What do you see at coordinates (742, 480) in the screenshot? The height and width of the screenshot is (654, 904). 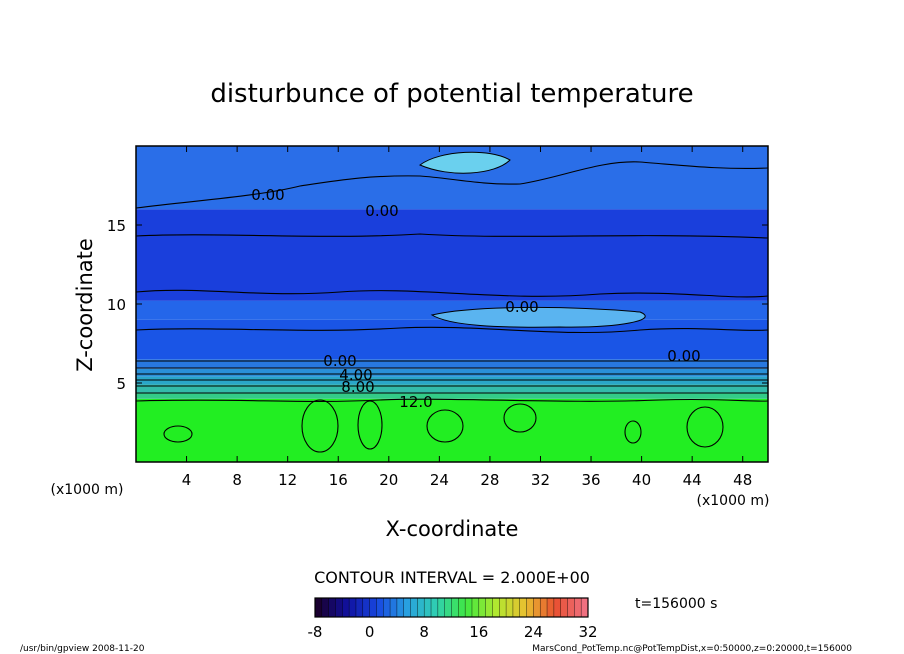 I see `x-tick-label-11: 48` at bounding box center [742, 480].